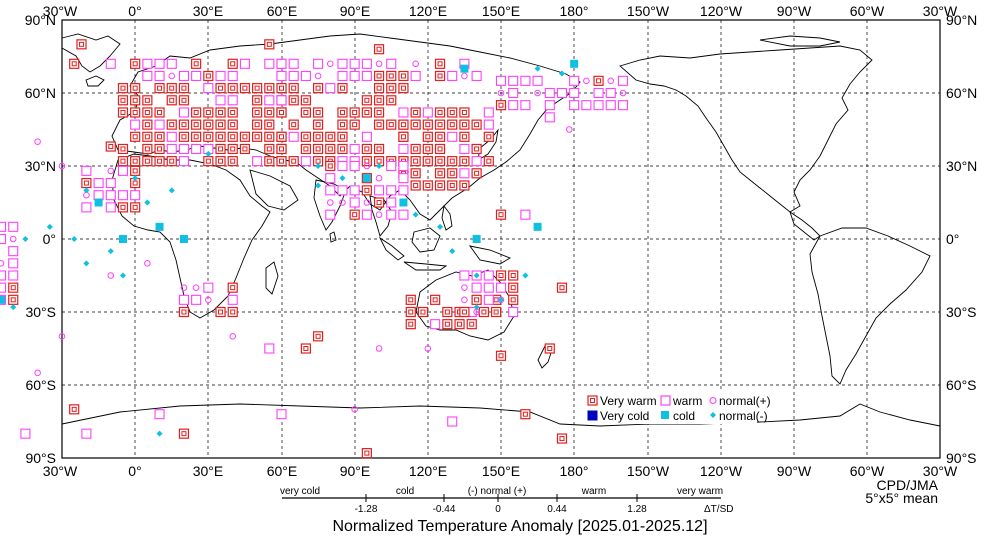 The height and width of the screenshot is (545, 1000). I want to click on left-latitude-labels: 90°N 60°N 30°N 0° 30°S 60°S 90°S, so click(40, 239).